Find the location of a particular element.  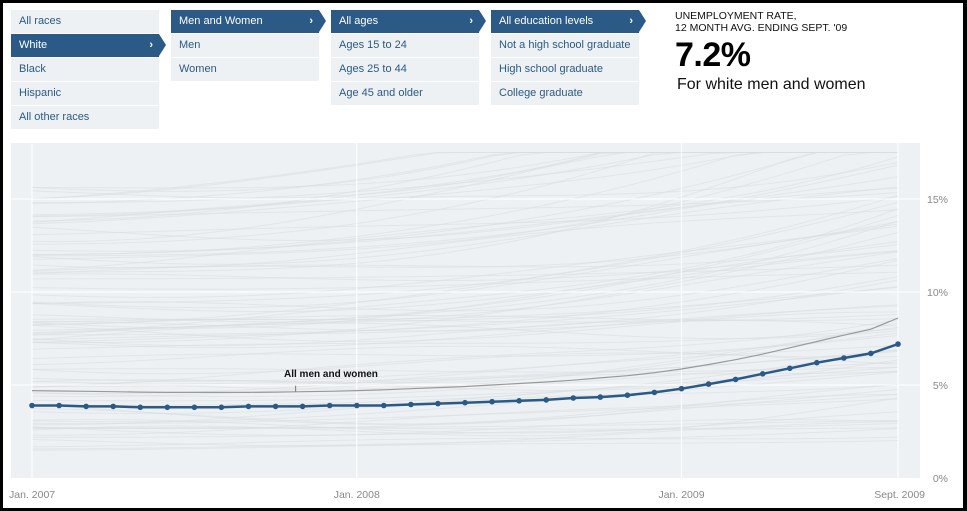

education-option-not-hs-graduate: Not a high school graduate is located at coordinates (565, 45).